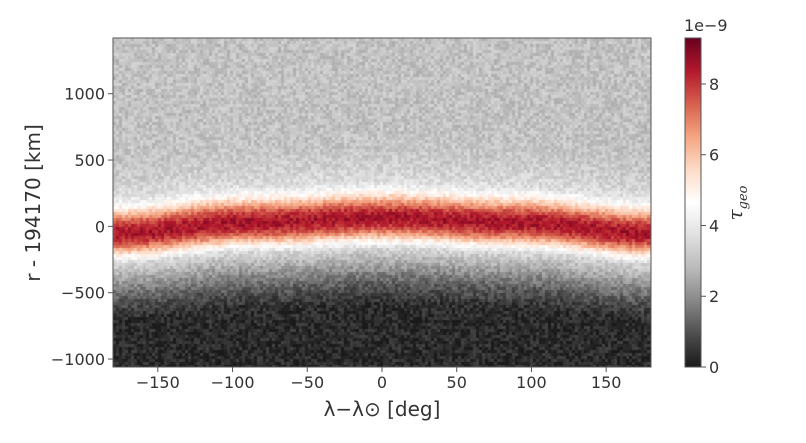 The width and height of the screenshot is (806, 443). What do you see at coordinates (714, 367) in the screenshot?
I see `colorbar-tick-label: 0` at bounding box center [714, 367].